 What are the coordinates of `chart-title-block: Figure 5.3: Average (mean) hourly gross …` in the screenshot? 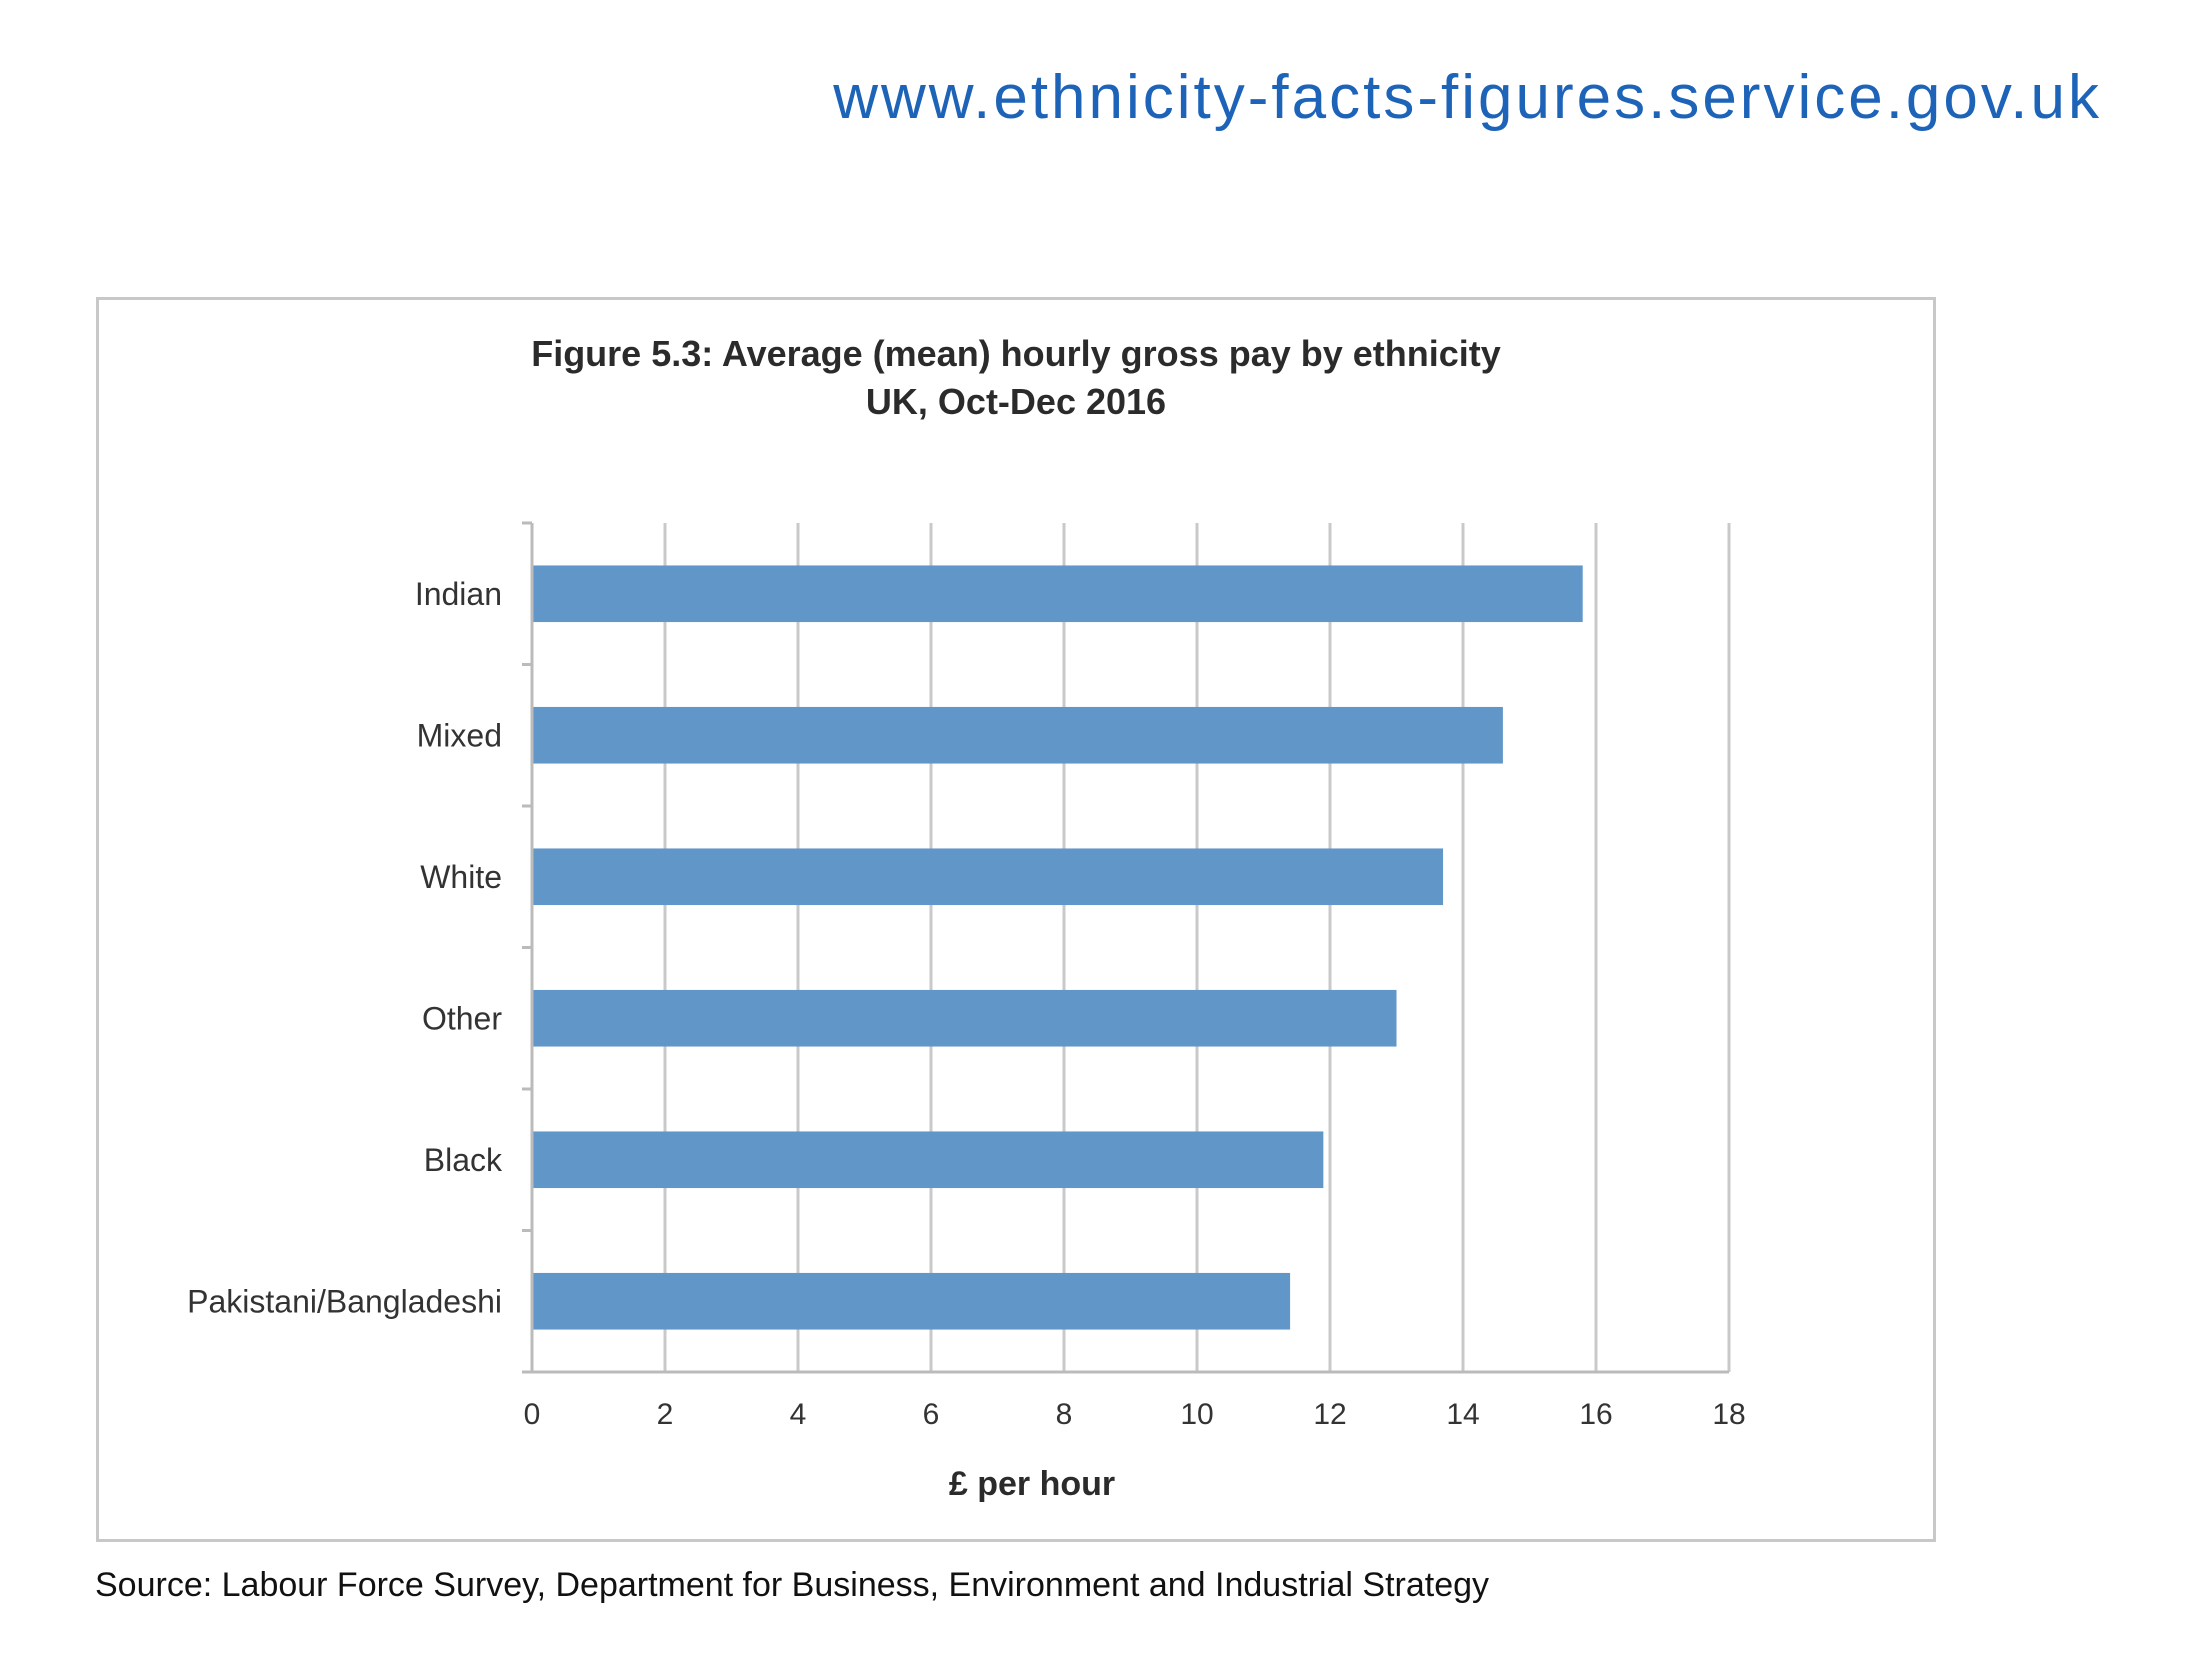 It's located at (1016, 378).